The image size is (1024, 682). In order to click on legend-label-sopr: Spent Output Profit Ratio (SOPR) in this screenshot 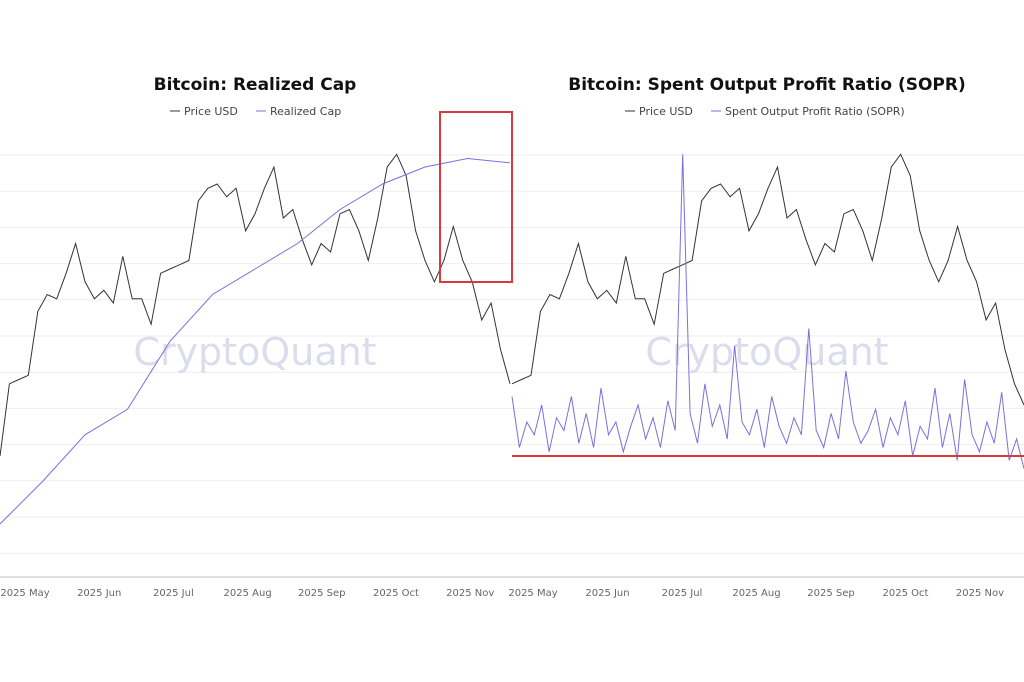, I will do `click(815, 111)`.